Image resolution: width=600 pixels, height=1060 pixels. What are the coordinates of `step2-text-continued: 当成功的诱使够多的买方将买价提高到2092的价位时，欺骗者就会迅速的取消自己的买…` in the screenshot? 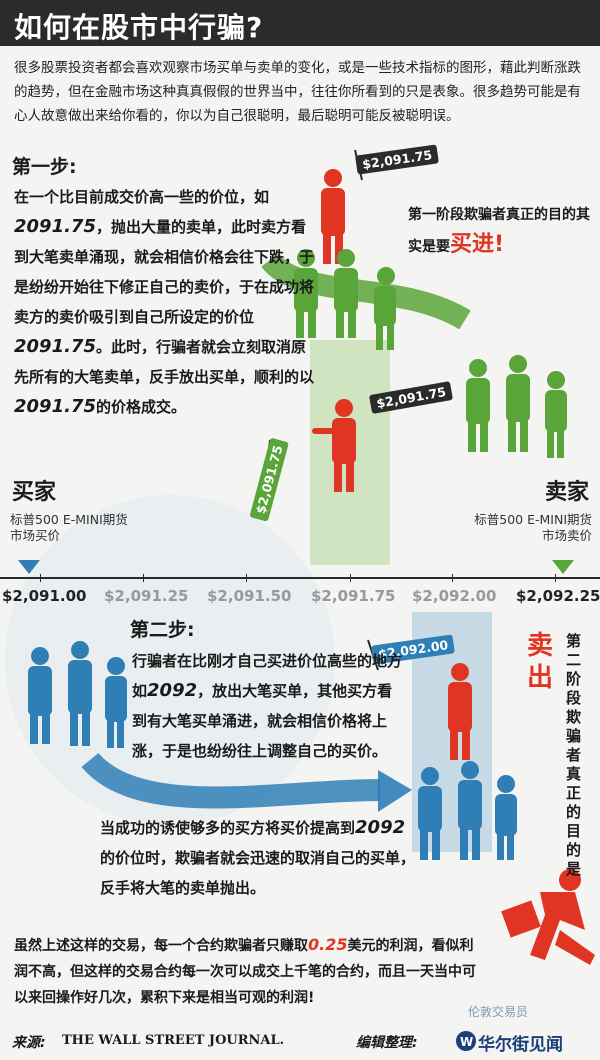 It's located at (258, 857).